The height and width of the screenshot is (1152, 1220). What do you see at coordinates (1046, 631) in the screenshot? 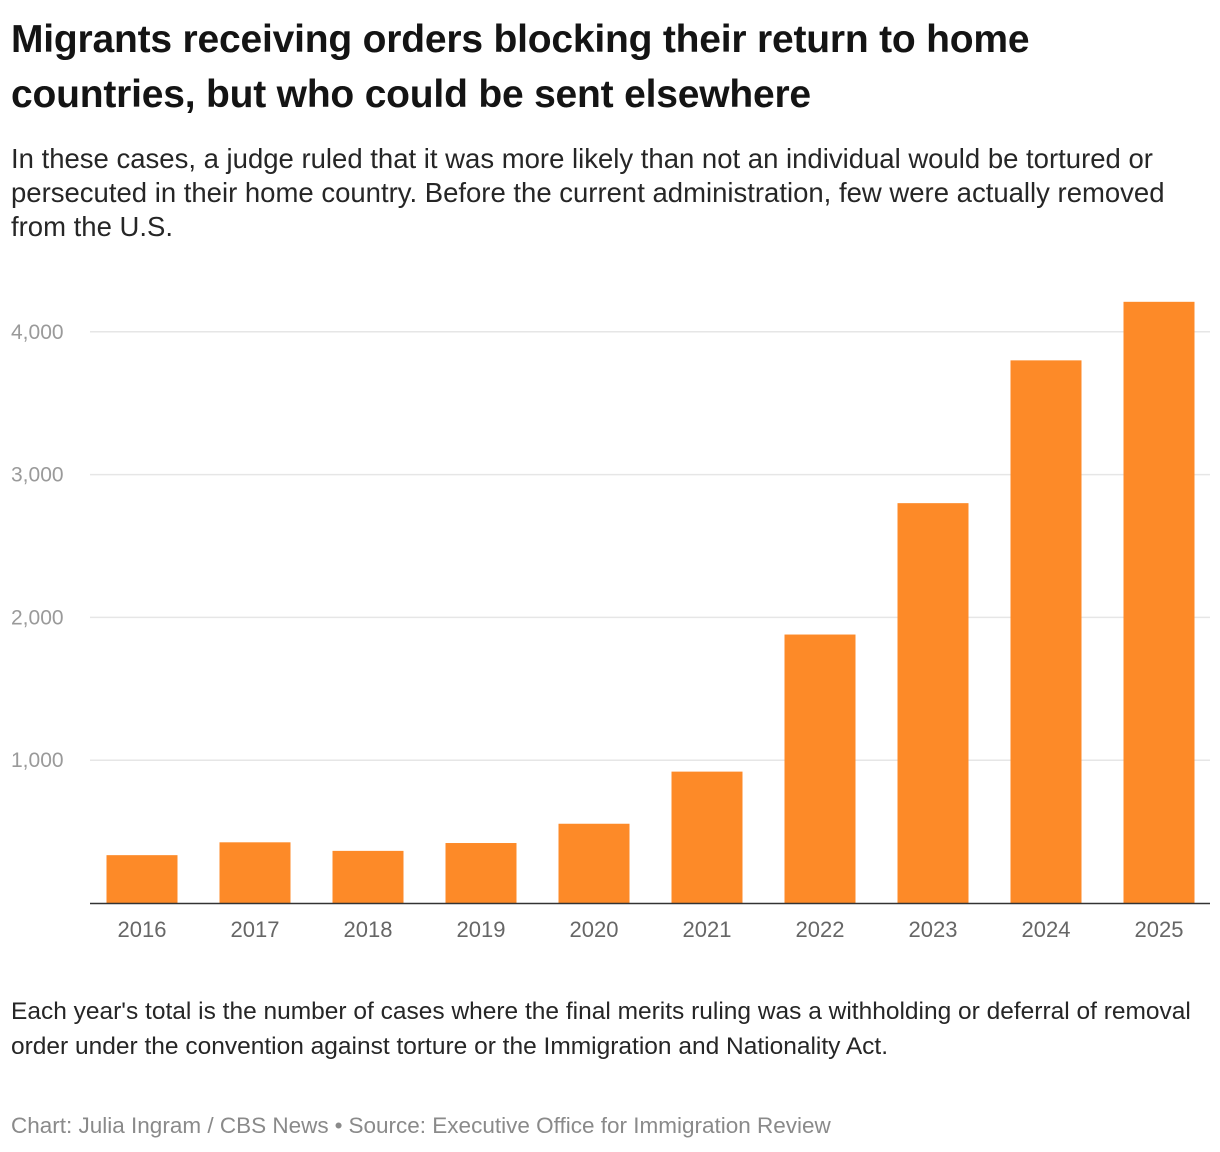
I see `bar-2024` at bounding box center [1046, 631].